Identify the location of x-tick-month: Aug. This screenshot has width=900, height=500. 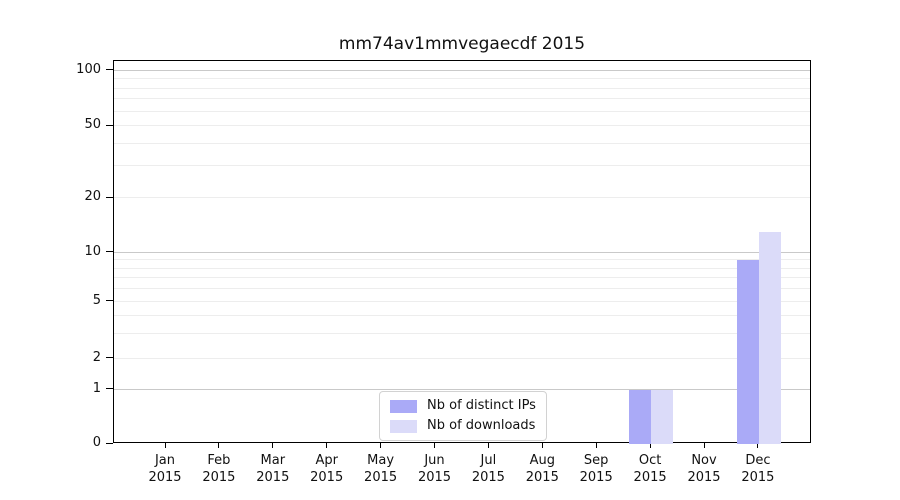
(542, 460).